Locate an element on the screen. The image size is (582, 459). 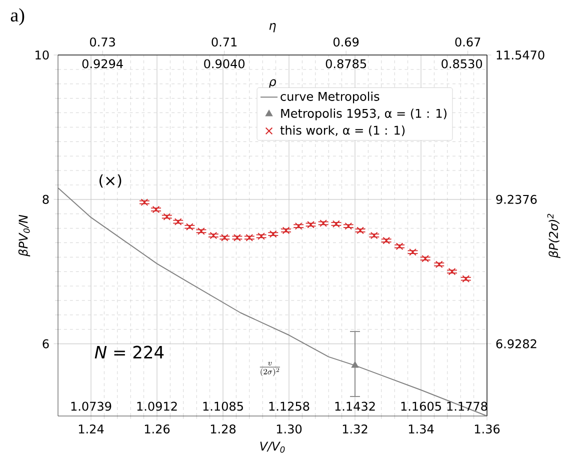
x2-tick-label: 0.69 is located at coordinates (346, 42).